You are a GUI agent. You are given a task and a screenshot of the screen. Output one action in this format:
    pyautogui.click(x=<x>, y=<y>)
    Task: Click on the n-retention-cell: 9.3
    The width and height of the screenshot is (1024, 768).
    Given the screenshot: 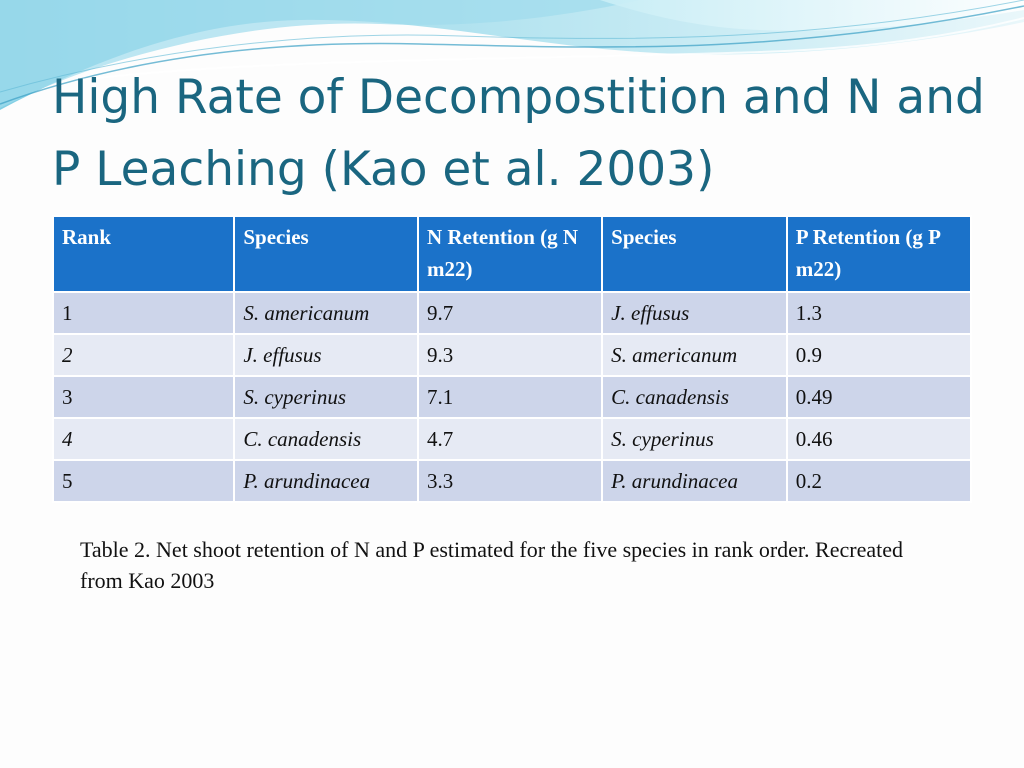 What is the action you would take?
    pyautogui.click(x=510, y=355)
    